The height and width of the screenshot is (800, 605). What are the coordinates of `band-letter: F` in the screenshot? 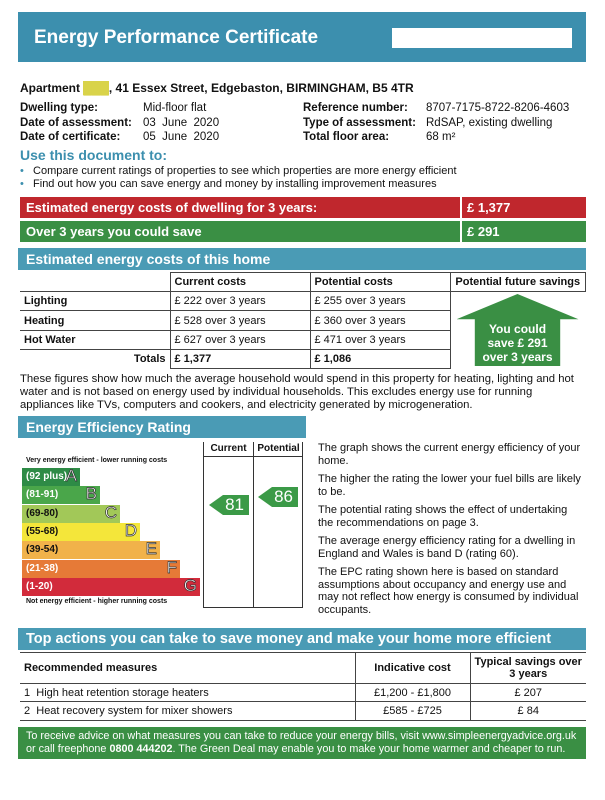 It's located at (171, 567).